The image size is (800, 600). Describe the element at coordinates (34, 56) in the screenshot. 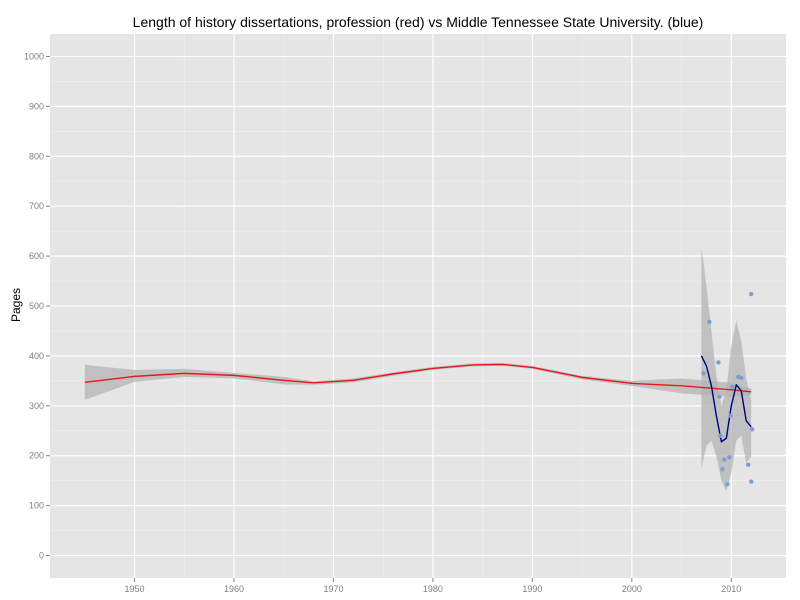

I see `y-tick-label: 1000` at that location.